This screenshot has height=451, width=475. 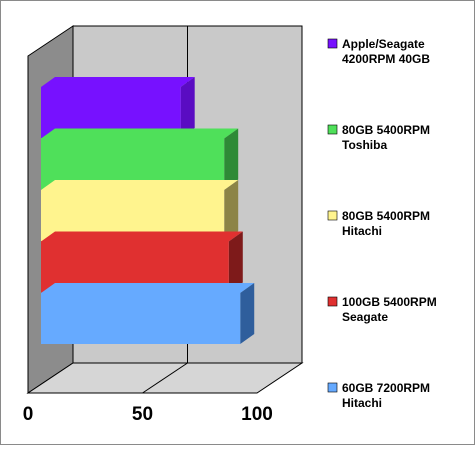 I want to click on legend-item-2: 80GB 5400RPM Toshiba, so click(x=378, y=137).